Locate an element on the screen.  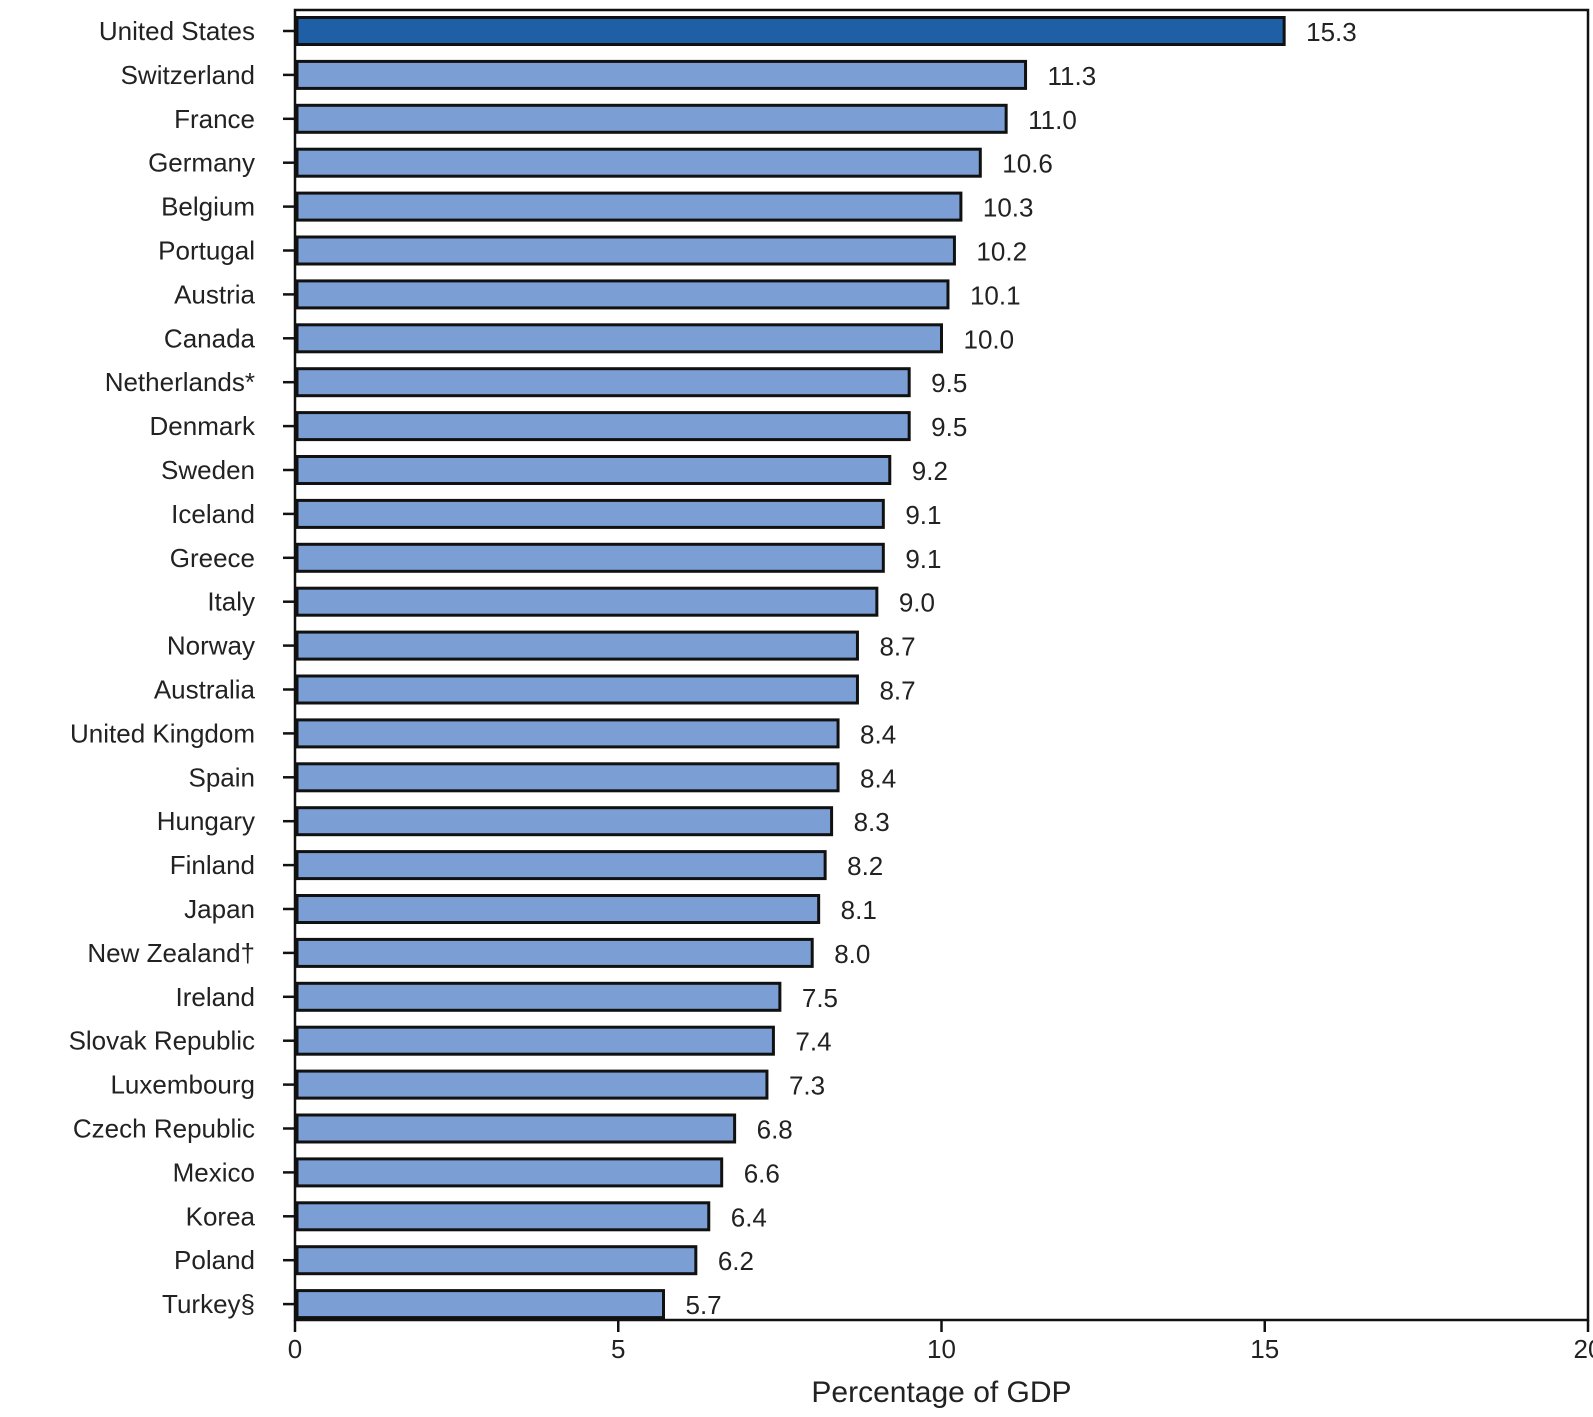
category-label: Australia is located at coordinates (205, 690).